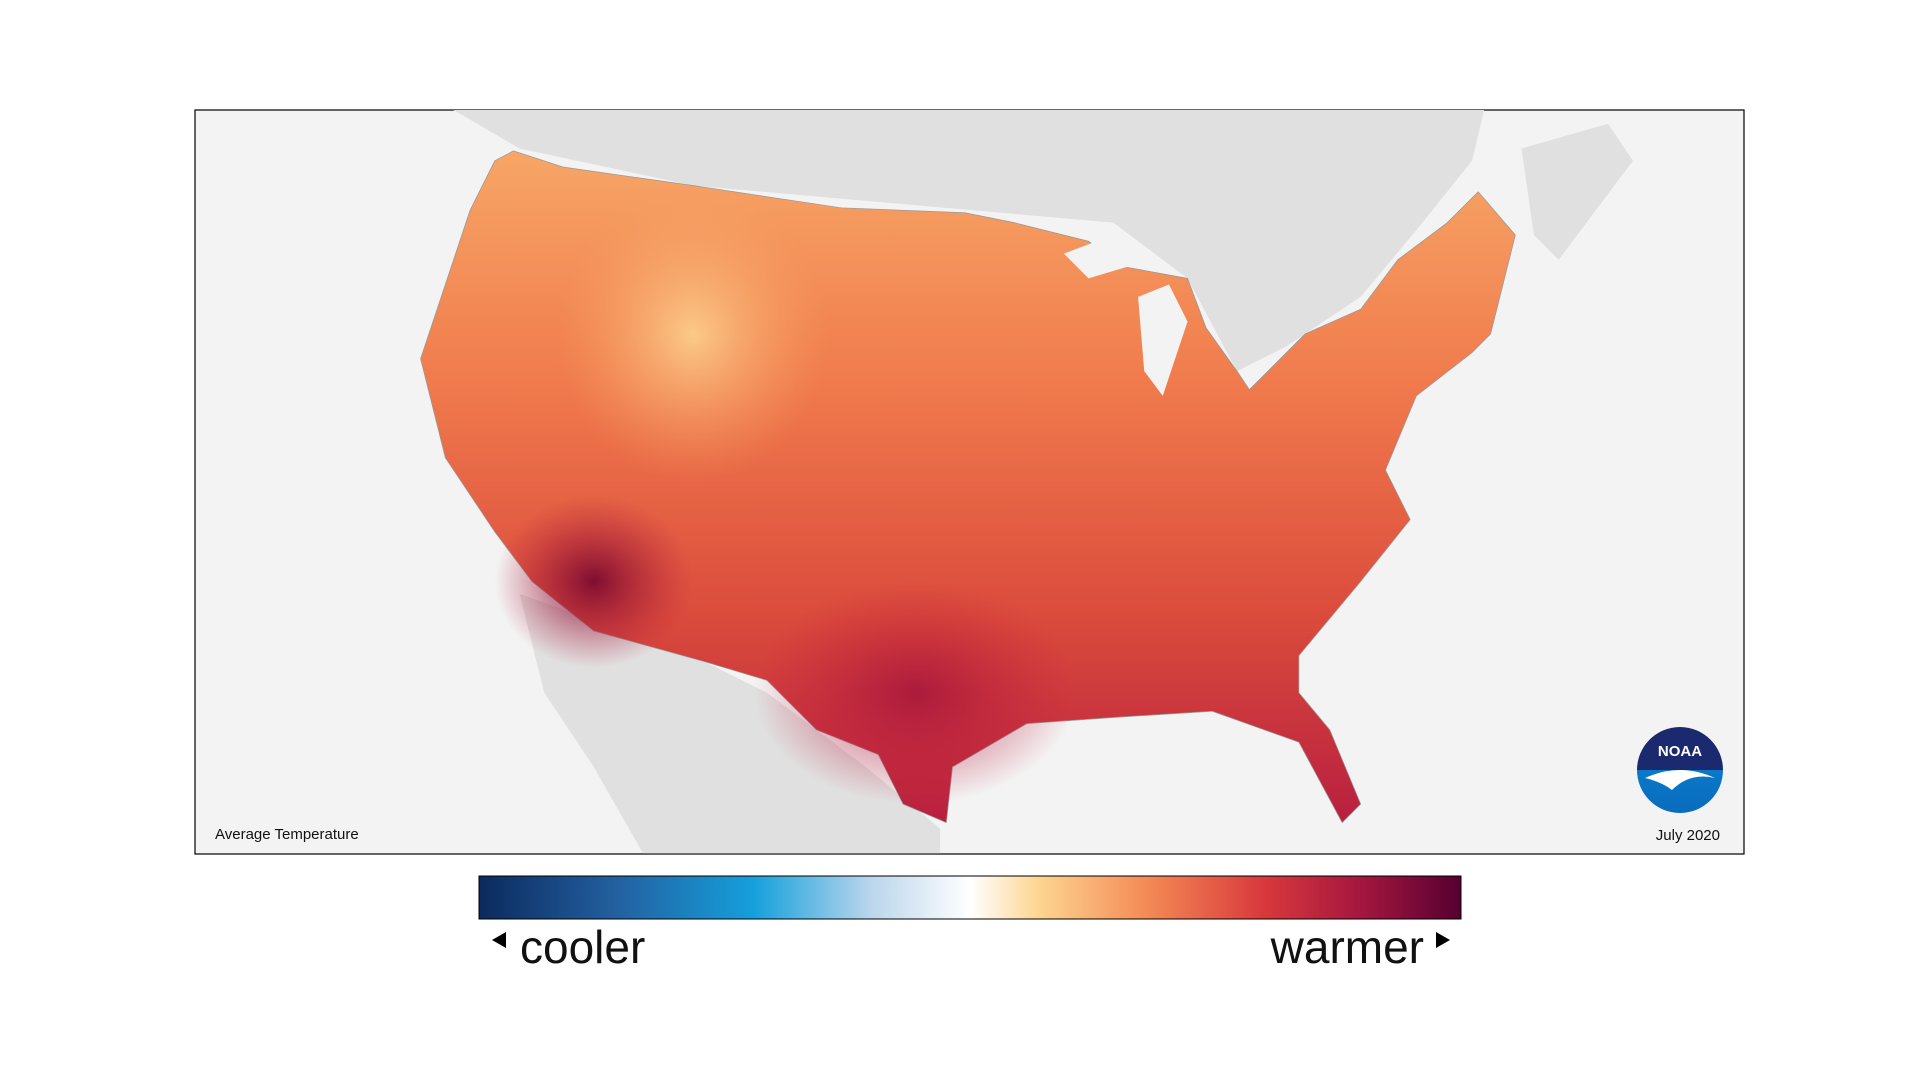  Describe the element at coordinates (1443, 940) in the screenshot. I see `warm-arrow` at that location.